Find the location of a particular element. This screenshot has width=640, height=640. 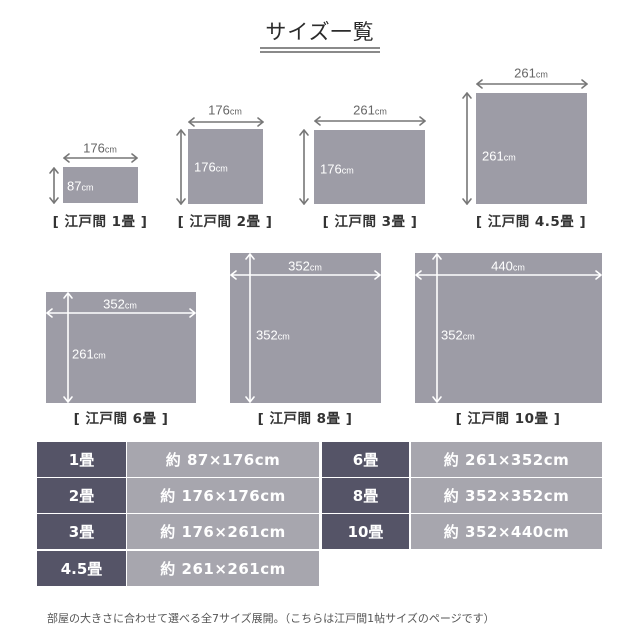

rug-diagram-4-5jo is located at coordinates (531, 148).